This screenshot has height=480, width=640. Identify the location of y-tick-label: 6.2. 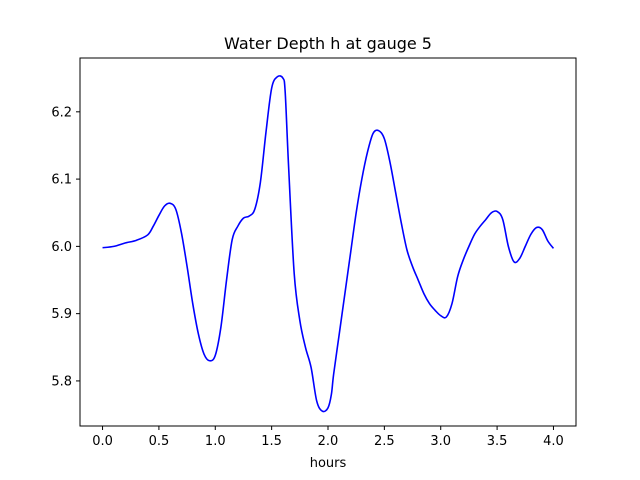
(61, 112).